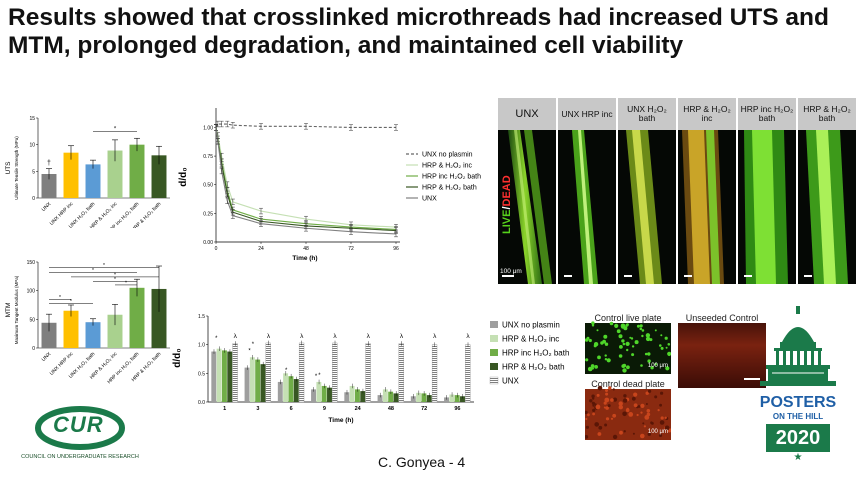 The image size is (864, 480). Describe the element at coordinates (216, 249) in the screenshot. I see `x-tick-label: 0` at that location.